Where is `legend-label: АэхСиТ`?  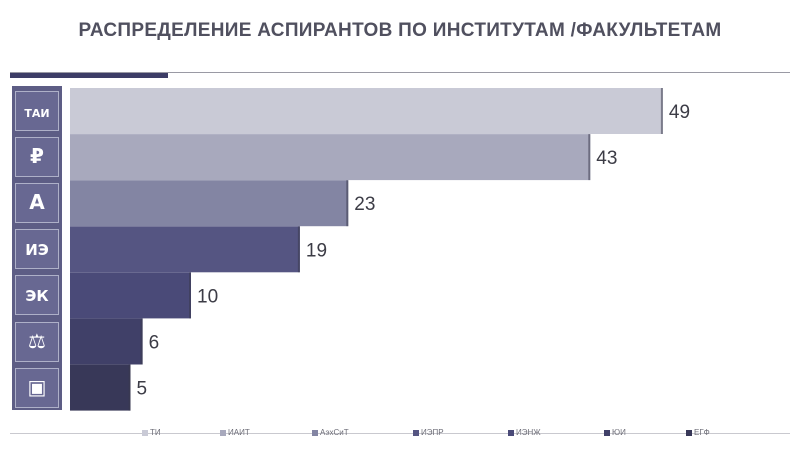 legend-label: АэхСиТ is located at coordinates (334, 432).